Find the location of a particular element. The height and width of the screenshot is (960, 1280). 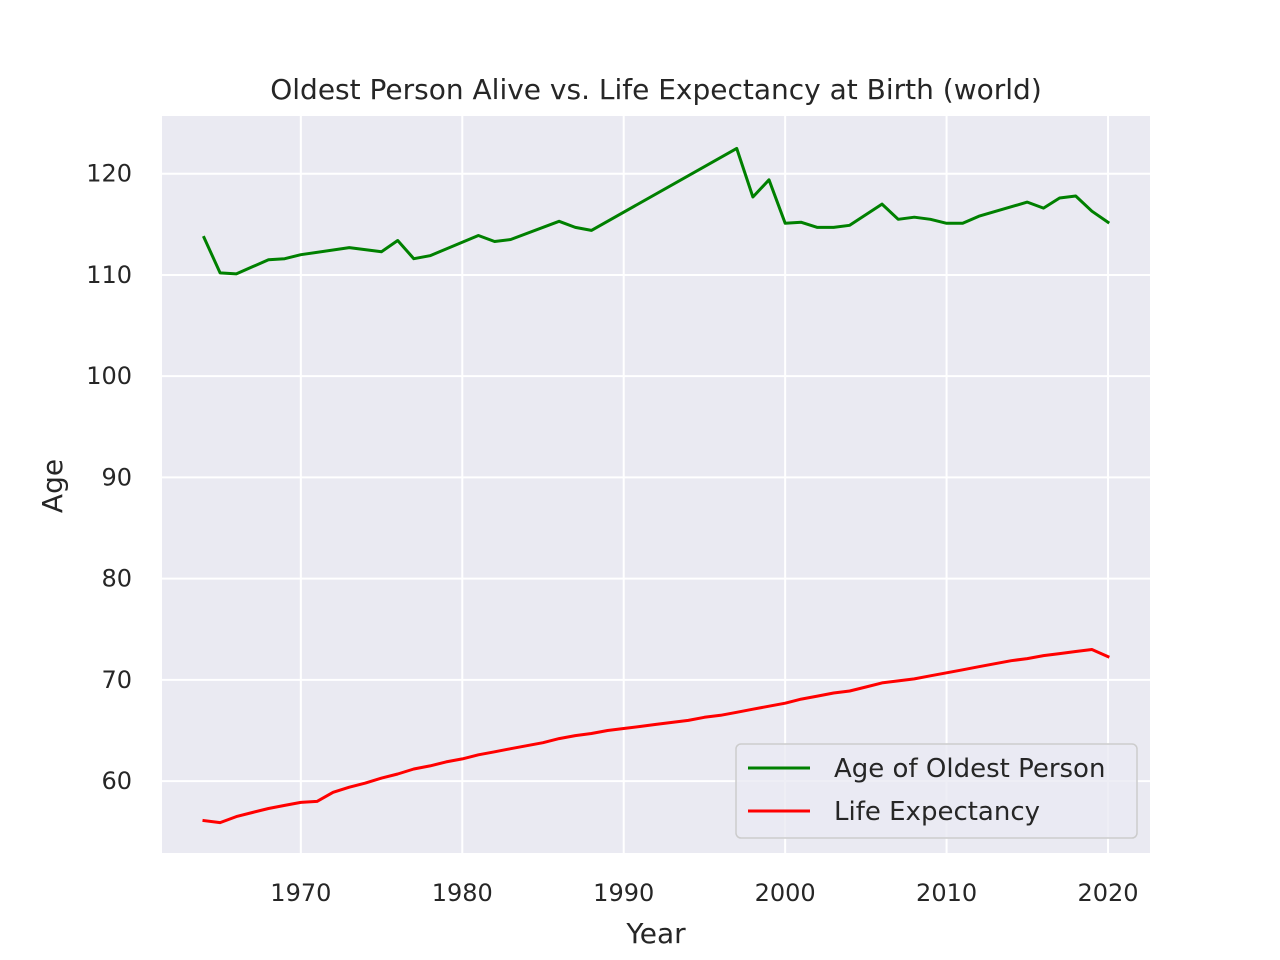

x-tick-label: 1990 is located at coordinates (623, 893).